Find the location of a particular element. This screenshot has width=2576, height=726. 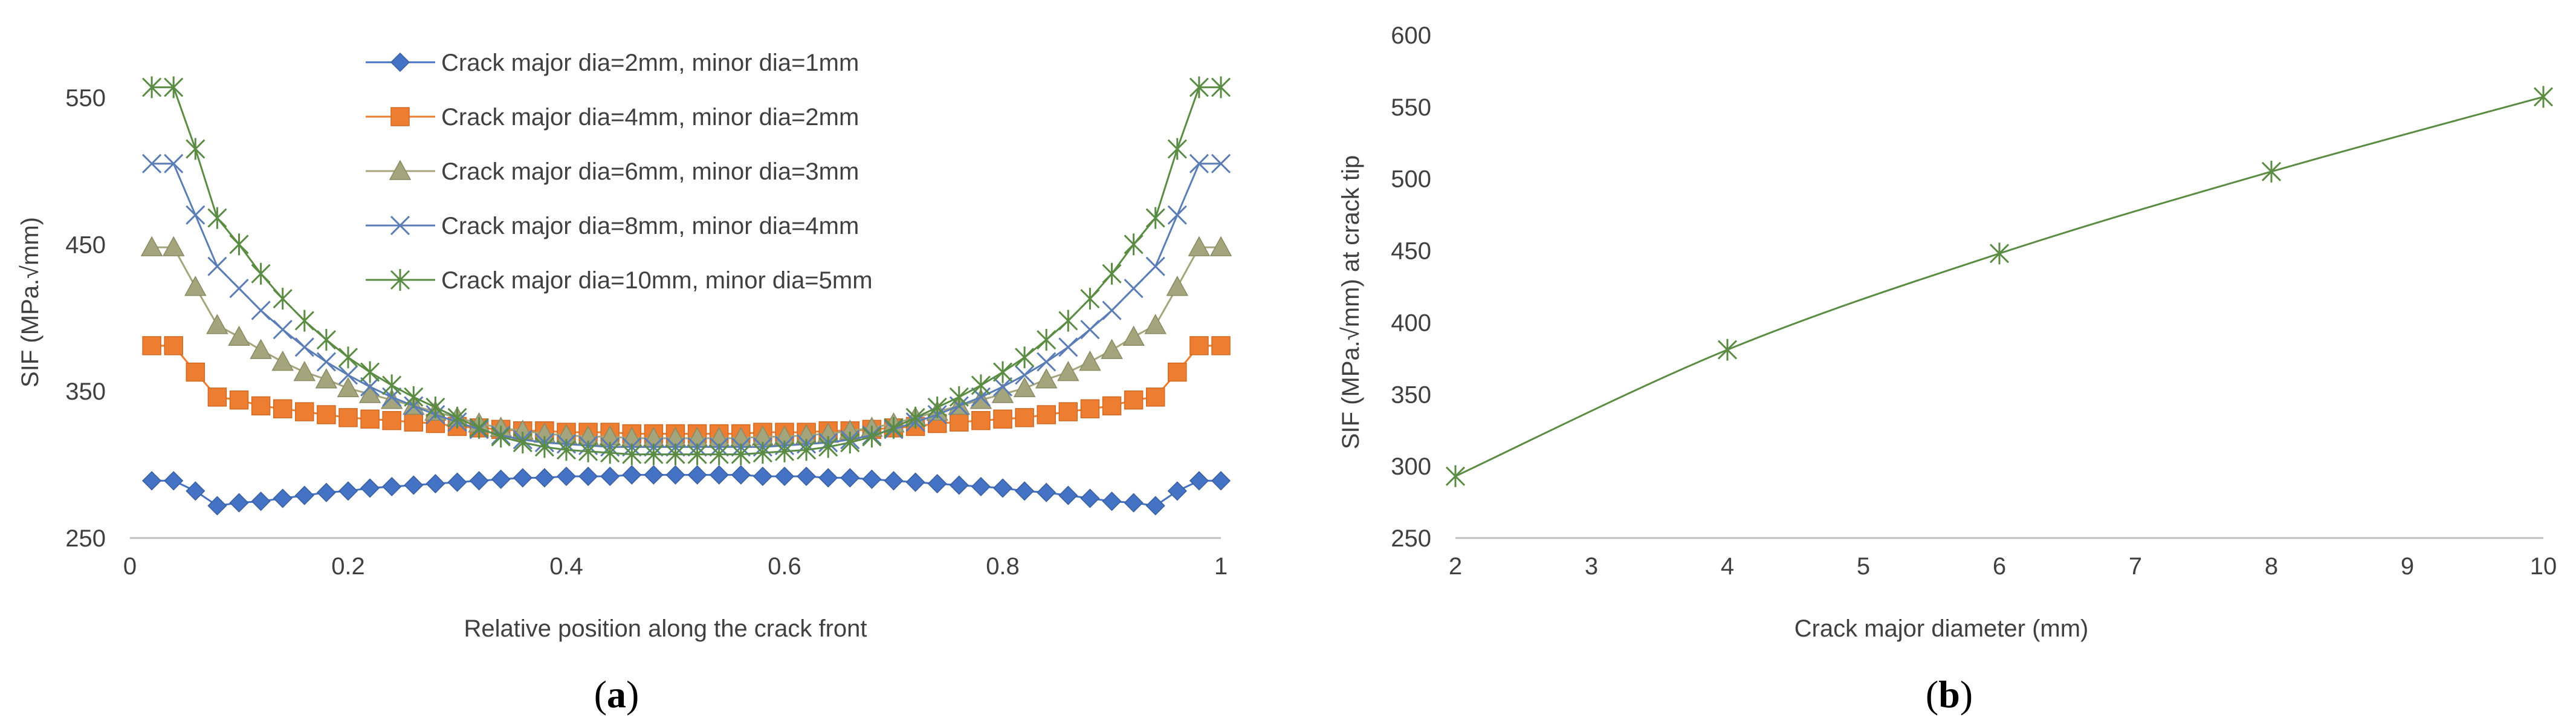

panel-b-y-tick-label: 550 is located at coordinates (1411, 107).